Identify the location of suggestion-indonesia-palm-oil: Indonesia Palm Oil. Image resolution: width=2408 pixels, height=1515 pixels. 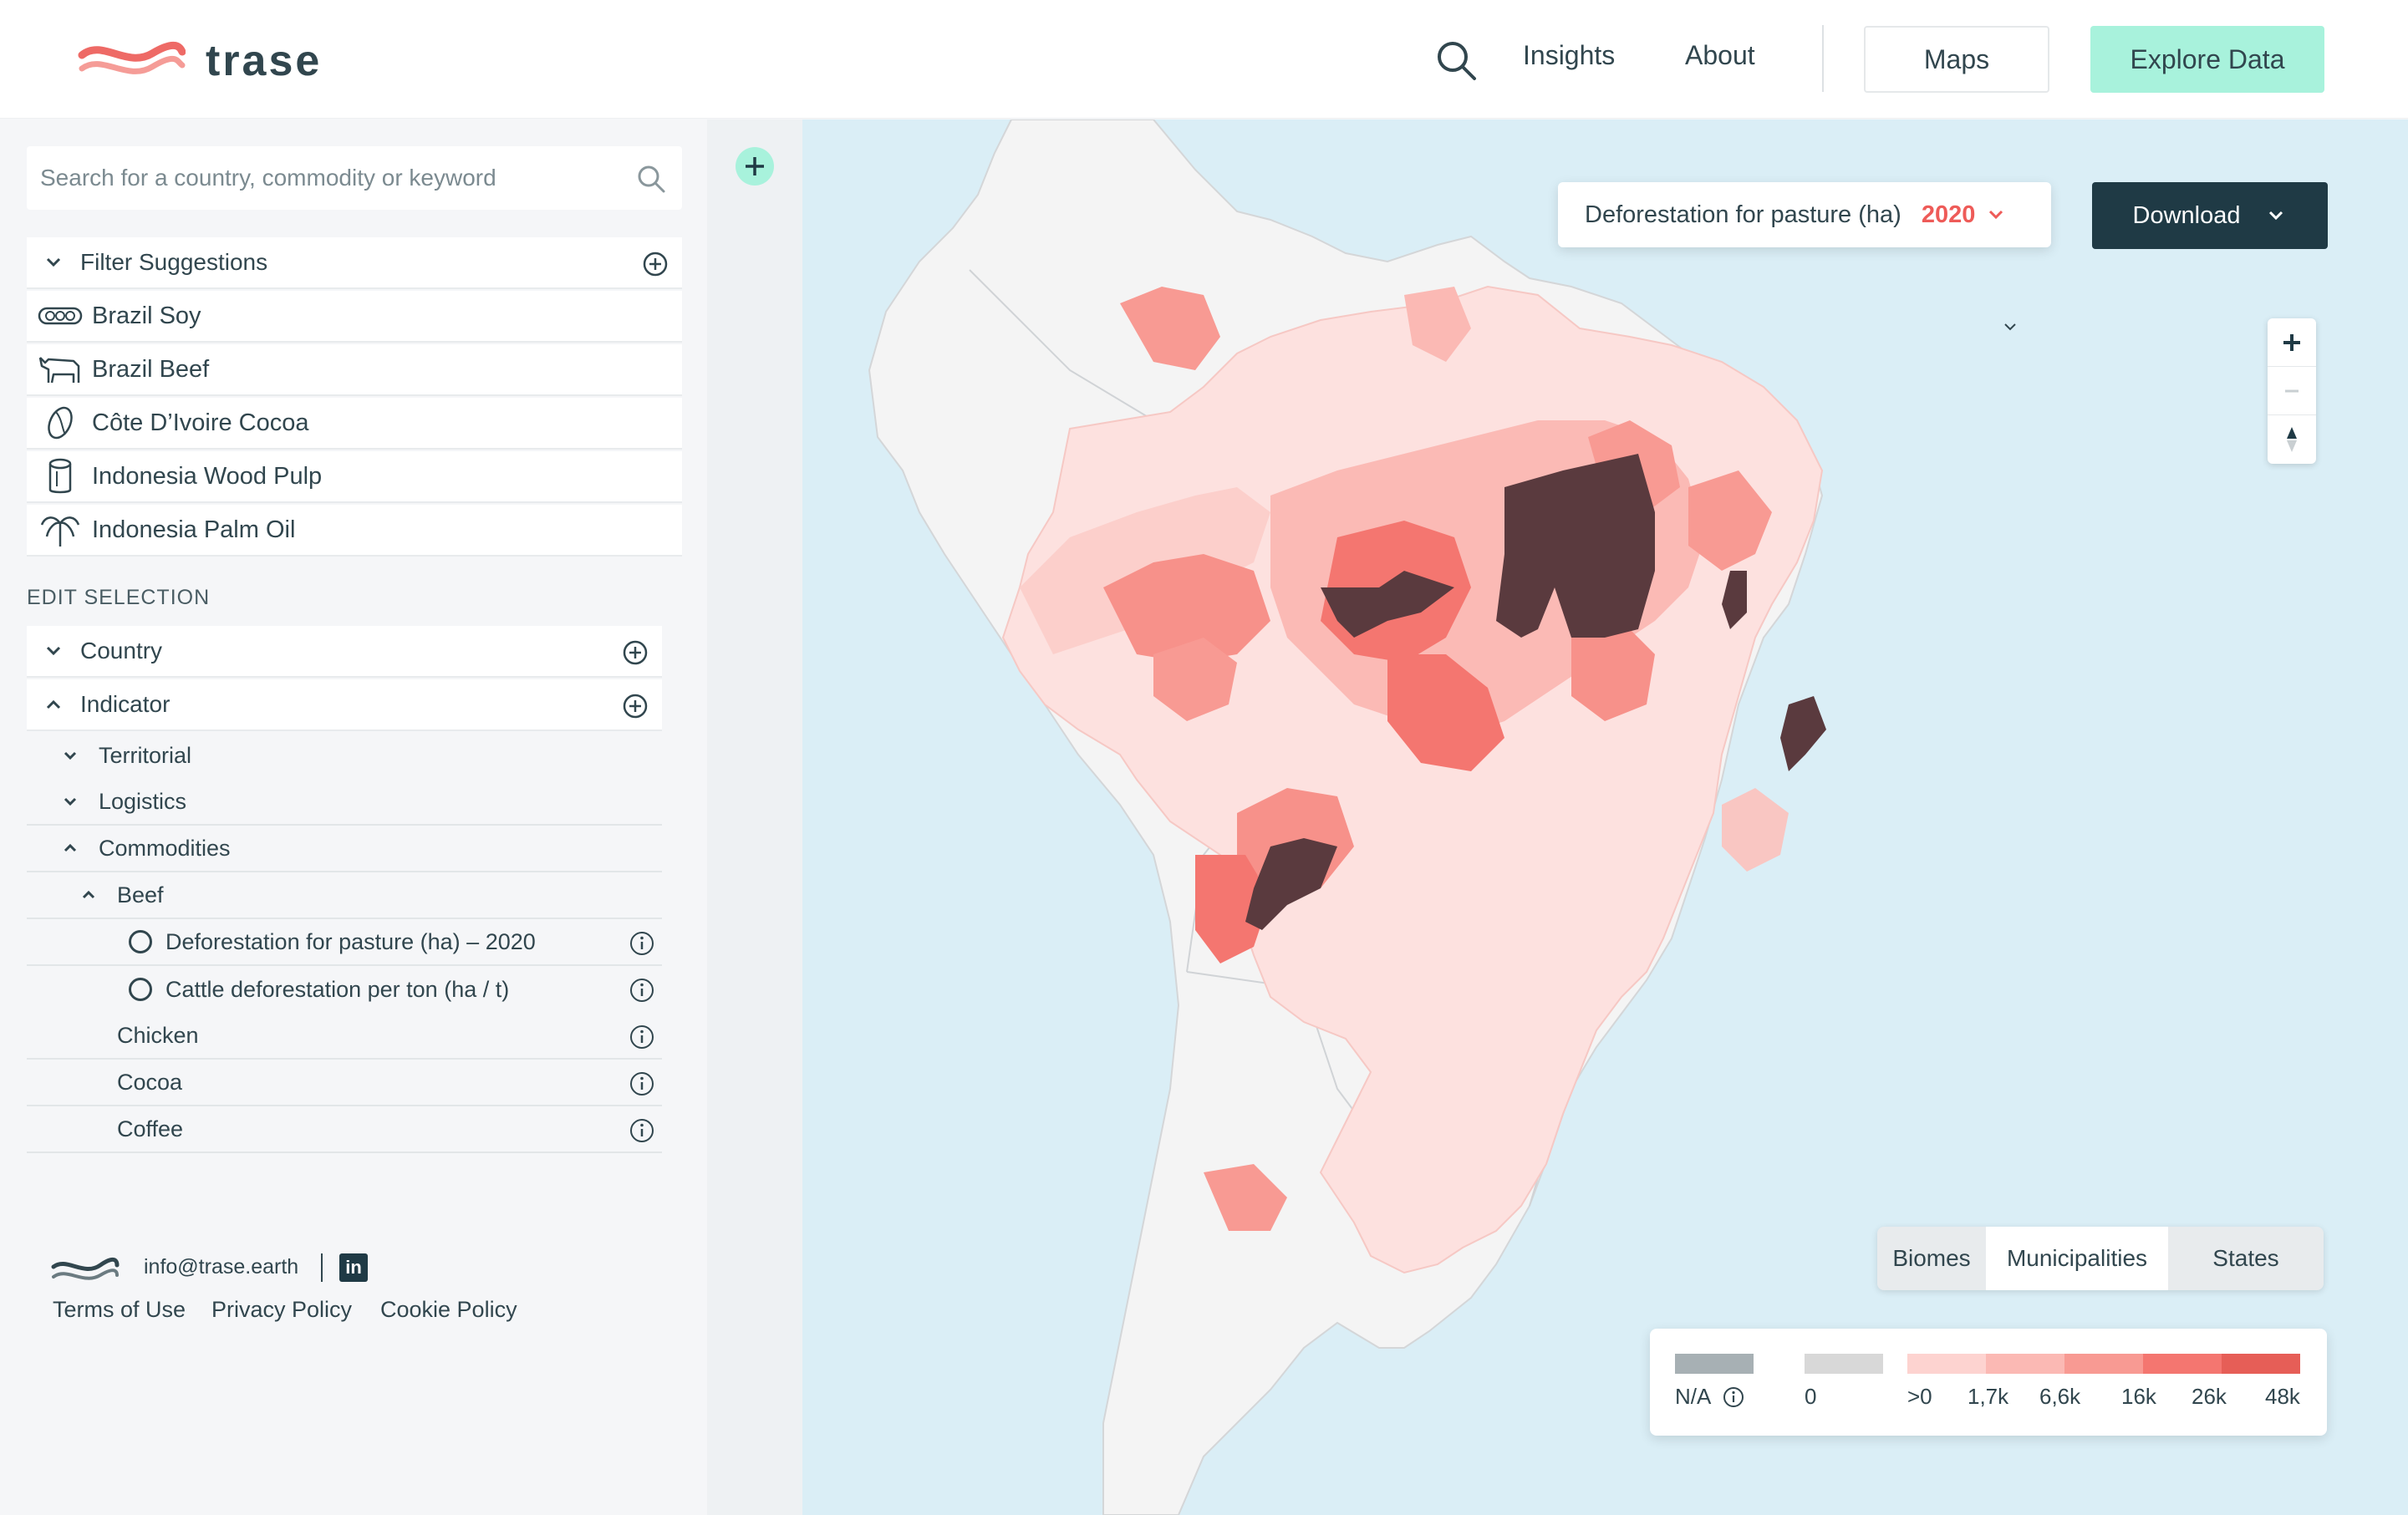
(354, 531).